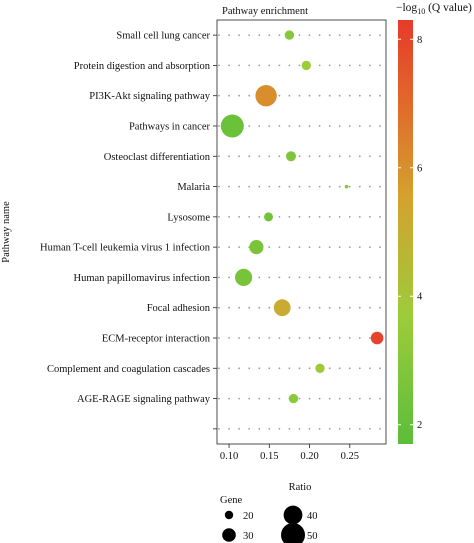 The width and height of the screenshot is (474, 543). I want to click on x-tick-label: 0.20, so click(309, 456).